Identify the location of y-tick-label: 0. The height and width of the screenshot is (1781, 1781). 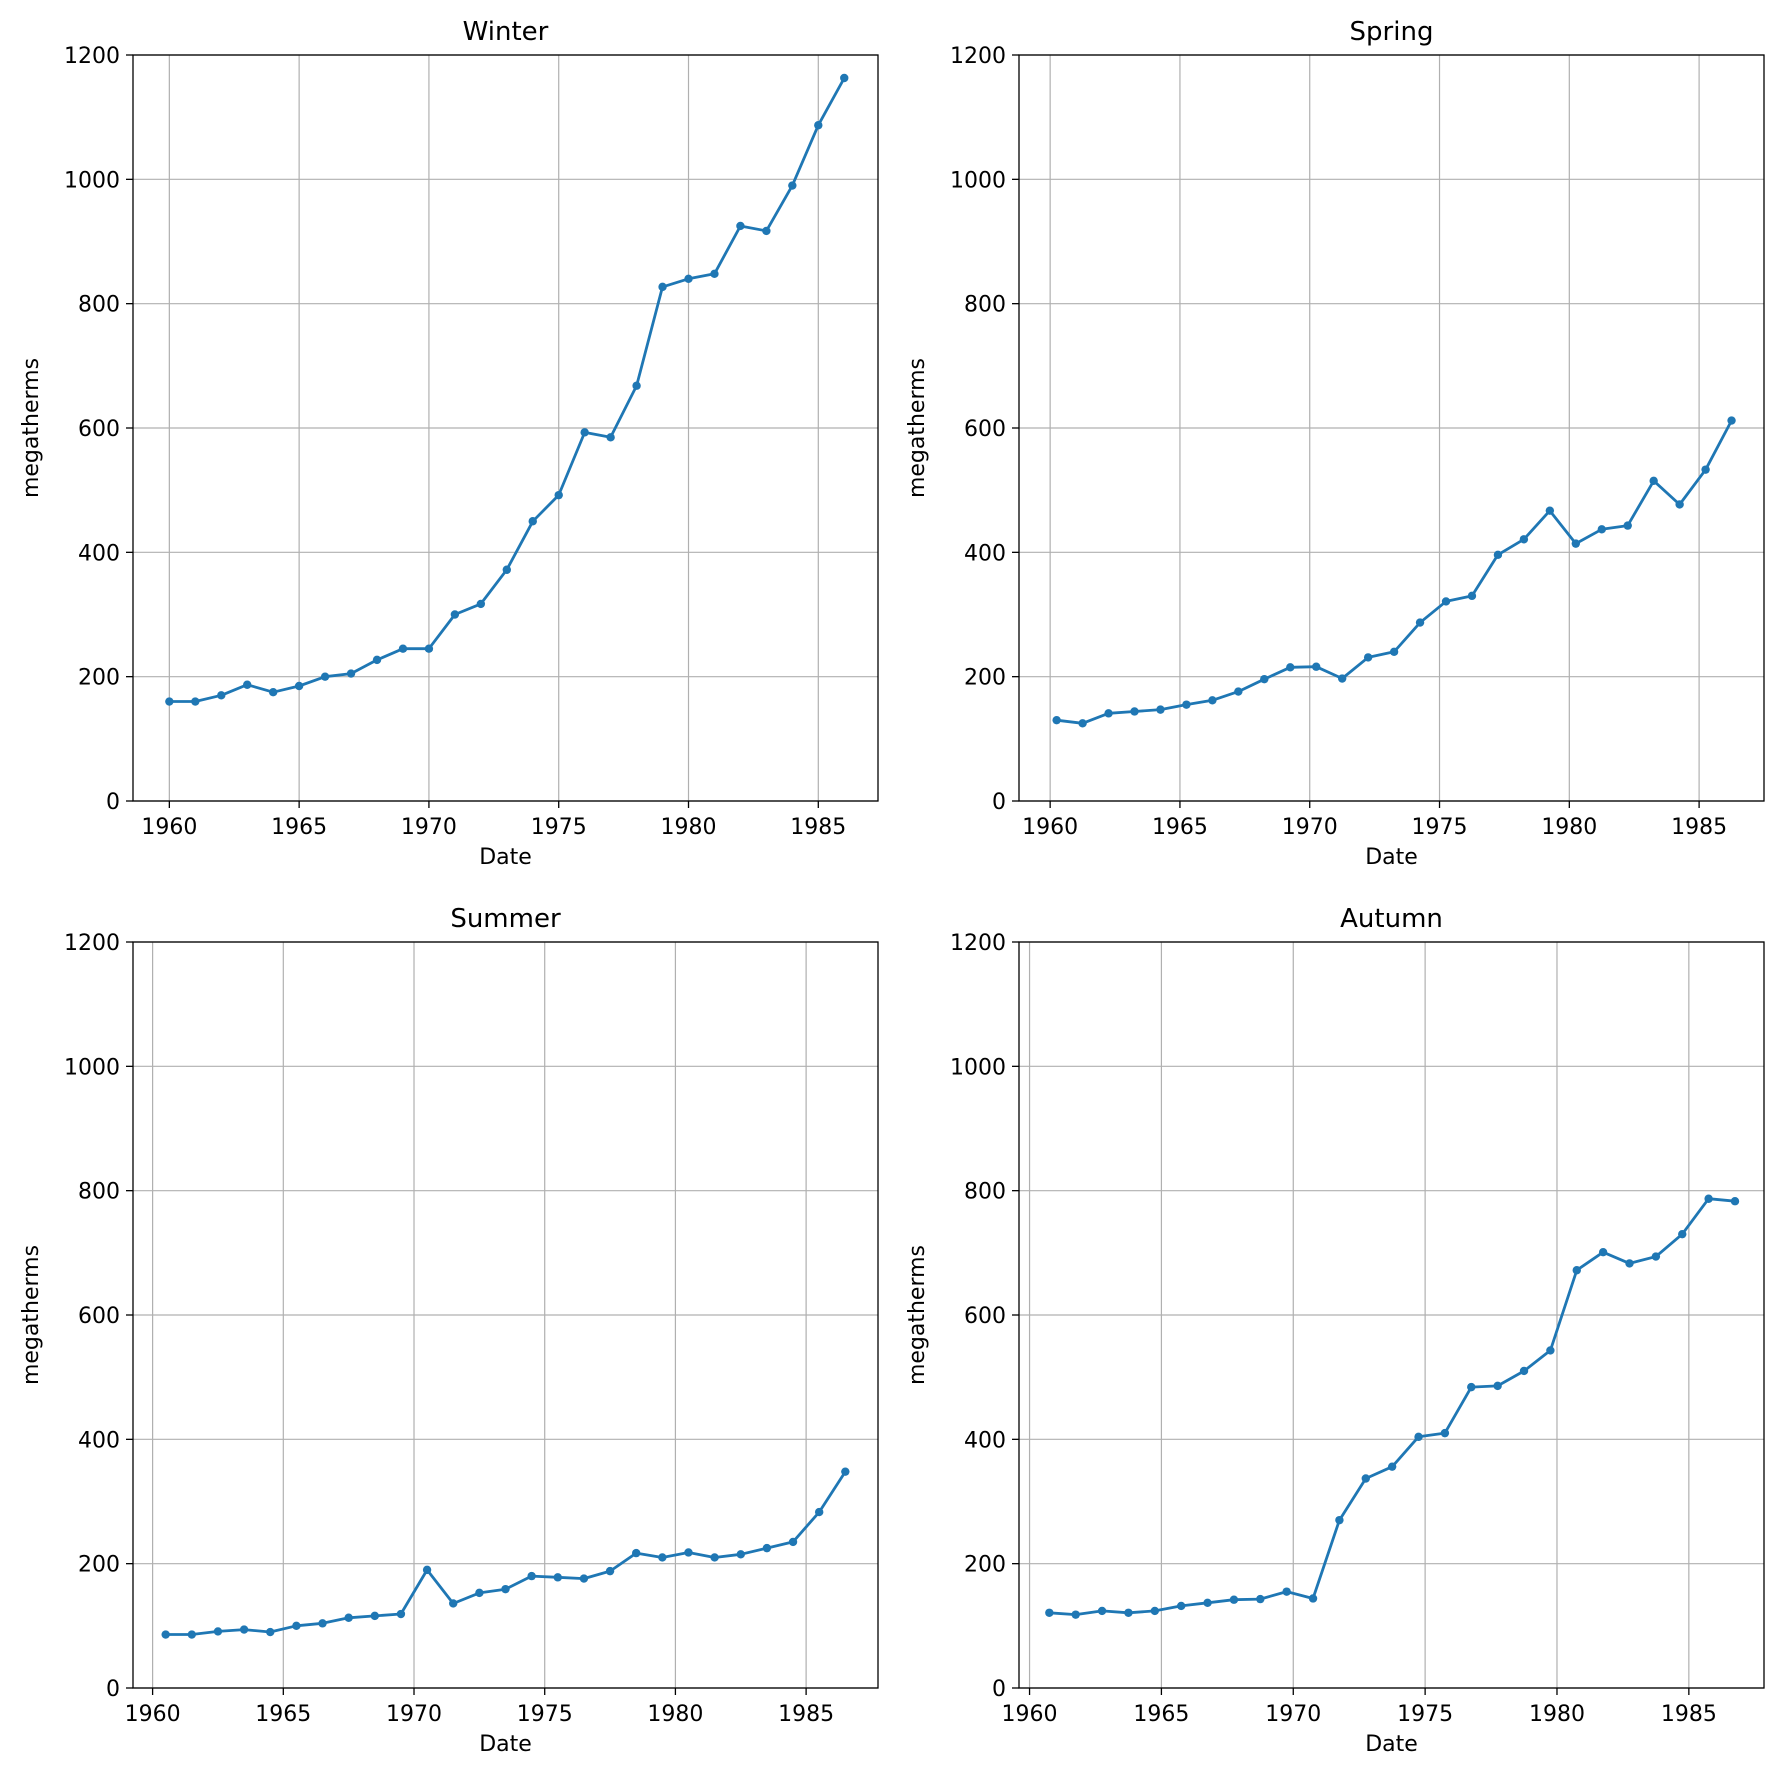
(999, 802).